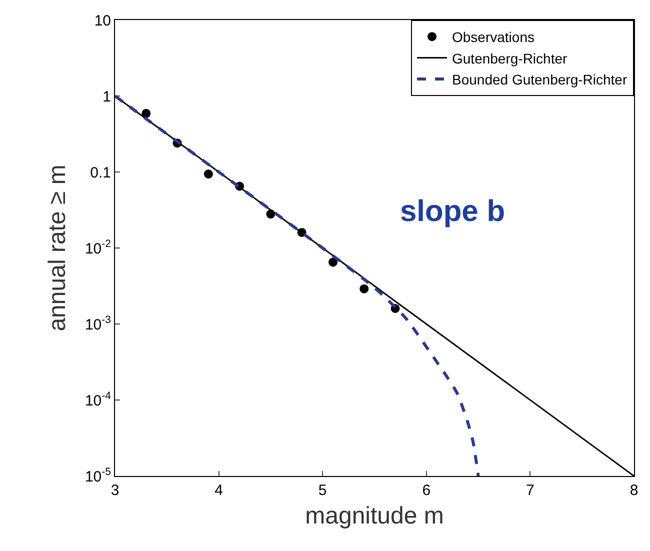 The image size is (650, 551). I want to click on y-tick-label: 10$^{-2}$, so click(98, 248).